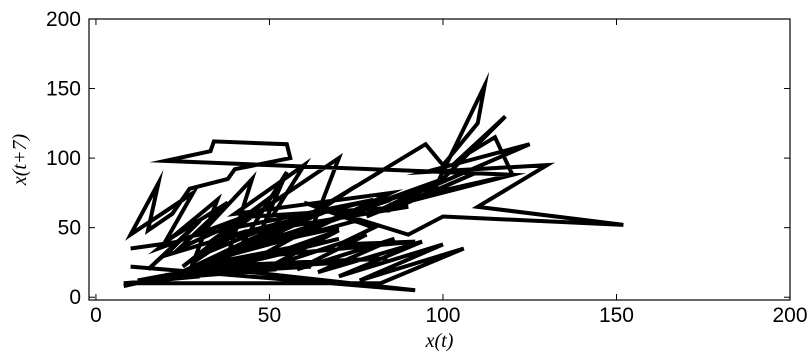 The height and width of the screenshot is (352, 809). I want to click on x-tick-label-0: 0, so click(96, 315).